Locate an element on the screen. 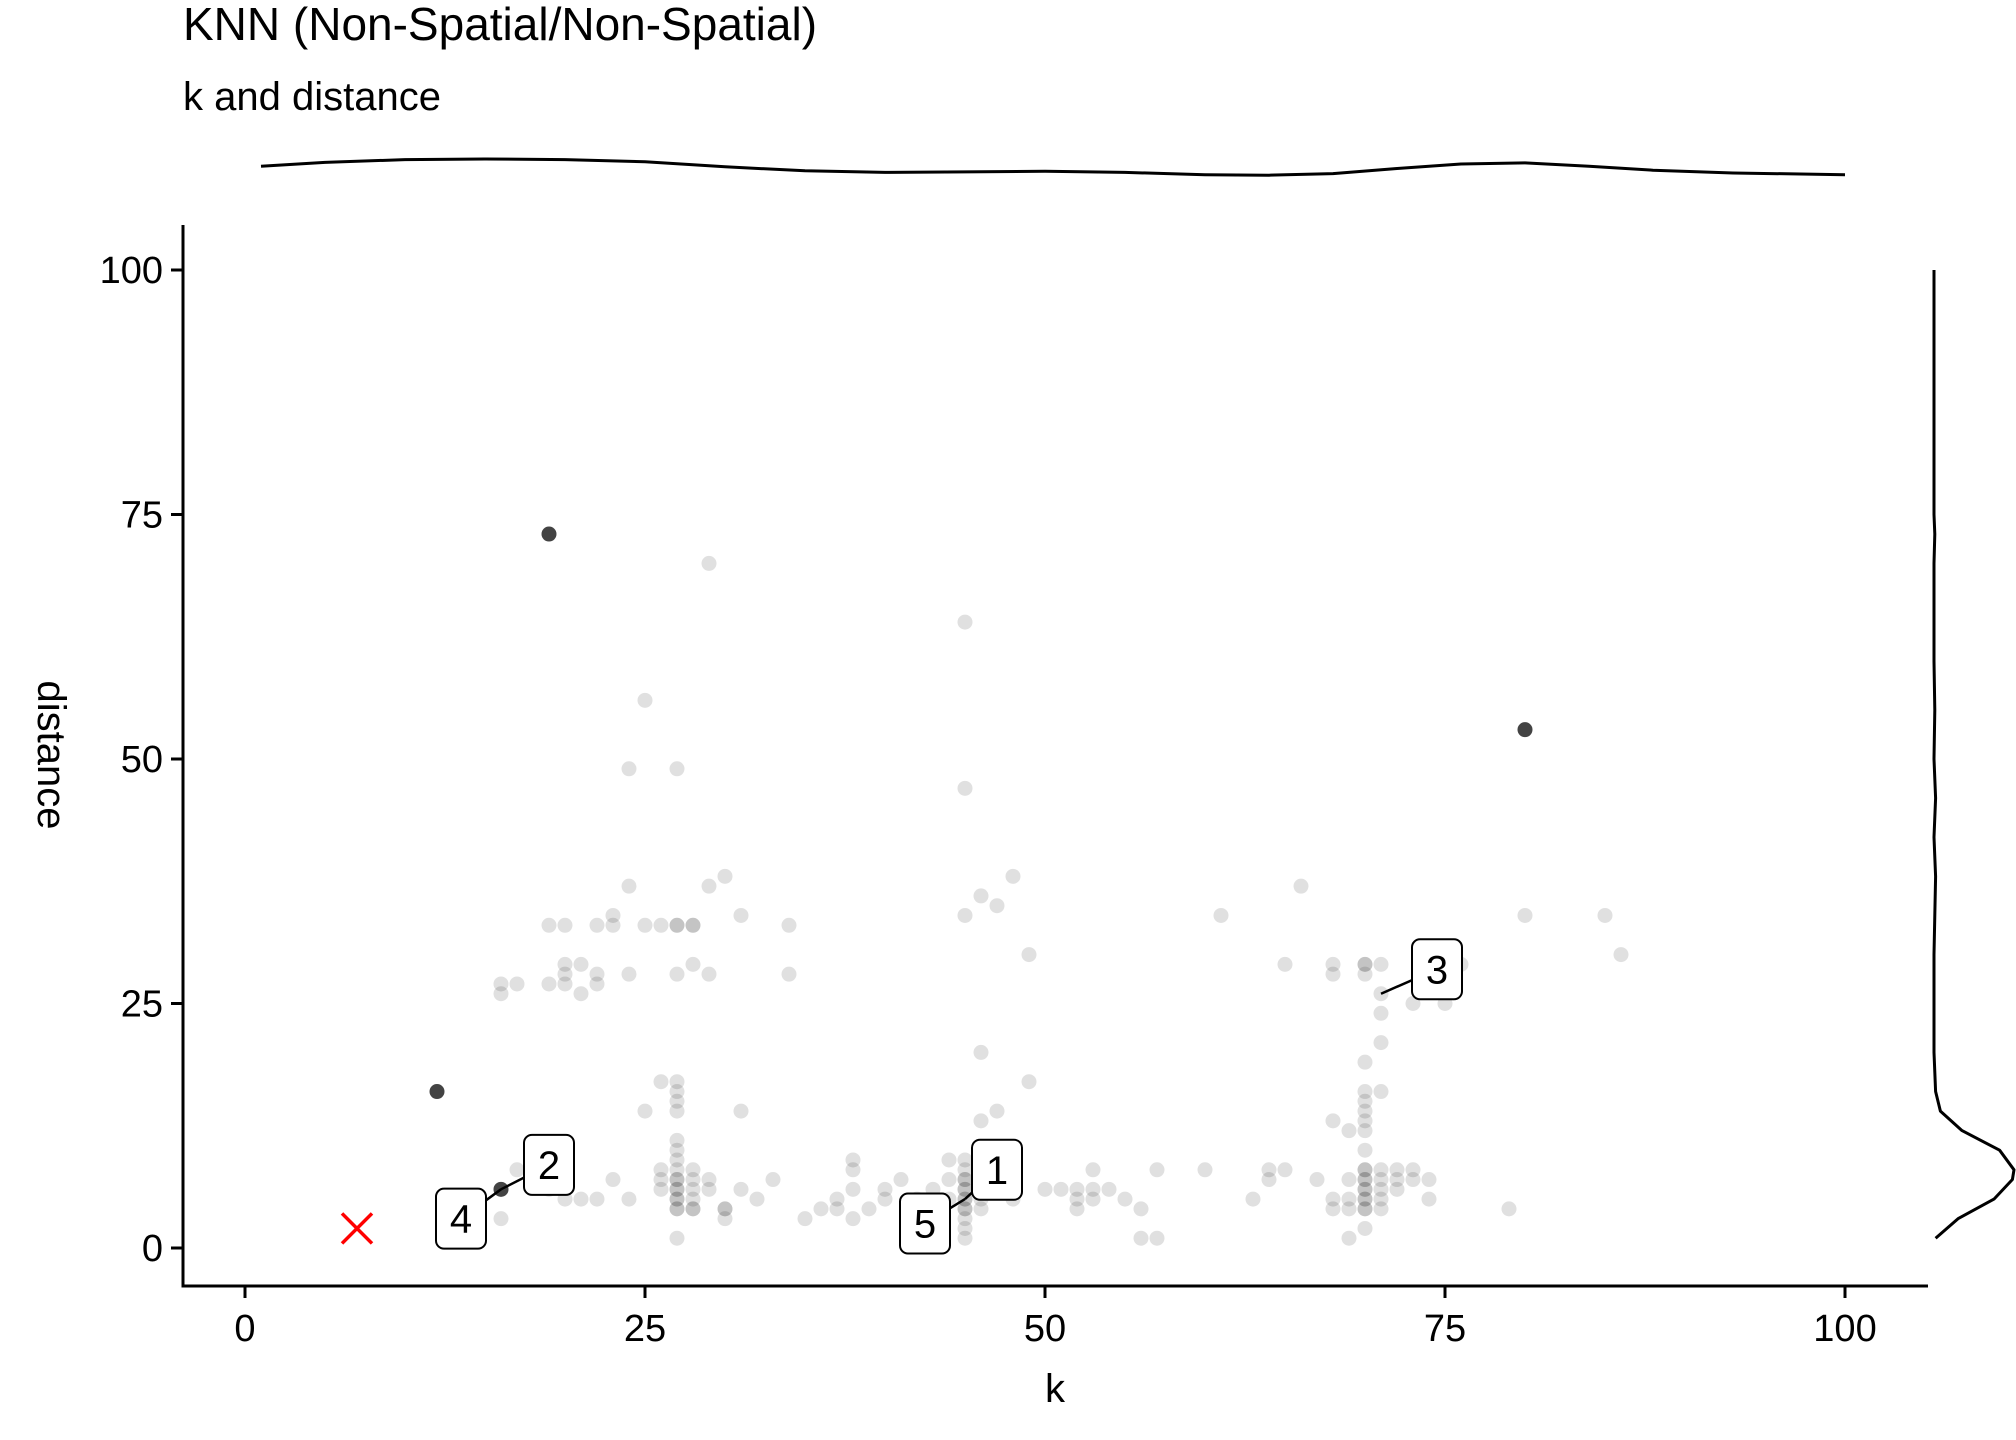  label-text: 4 is located at coordinates (461, 1220).